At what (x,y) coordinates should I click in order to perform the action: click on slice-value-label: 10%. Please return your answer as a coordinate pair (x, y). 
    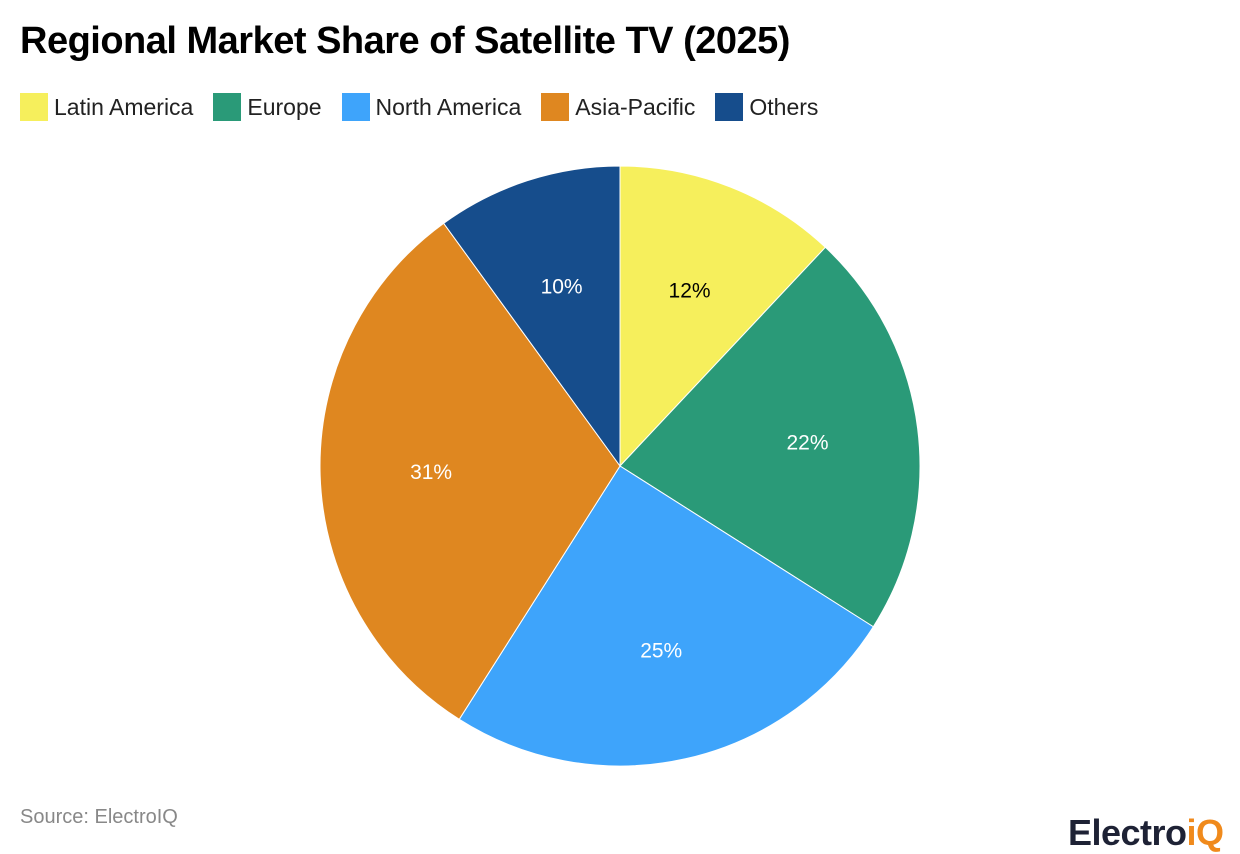
    Looking at the image, I should click on (562, 286).